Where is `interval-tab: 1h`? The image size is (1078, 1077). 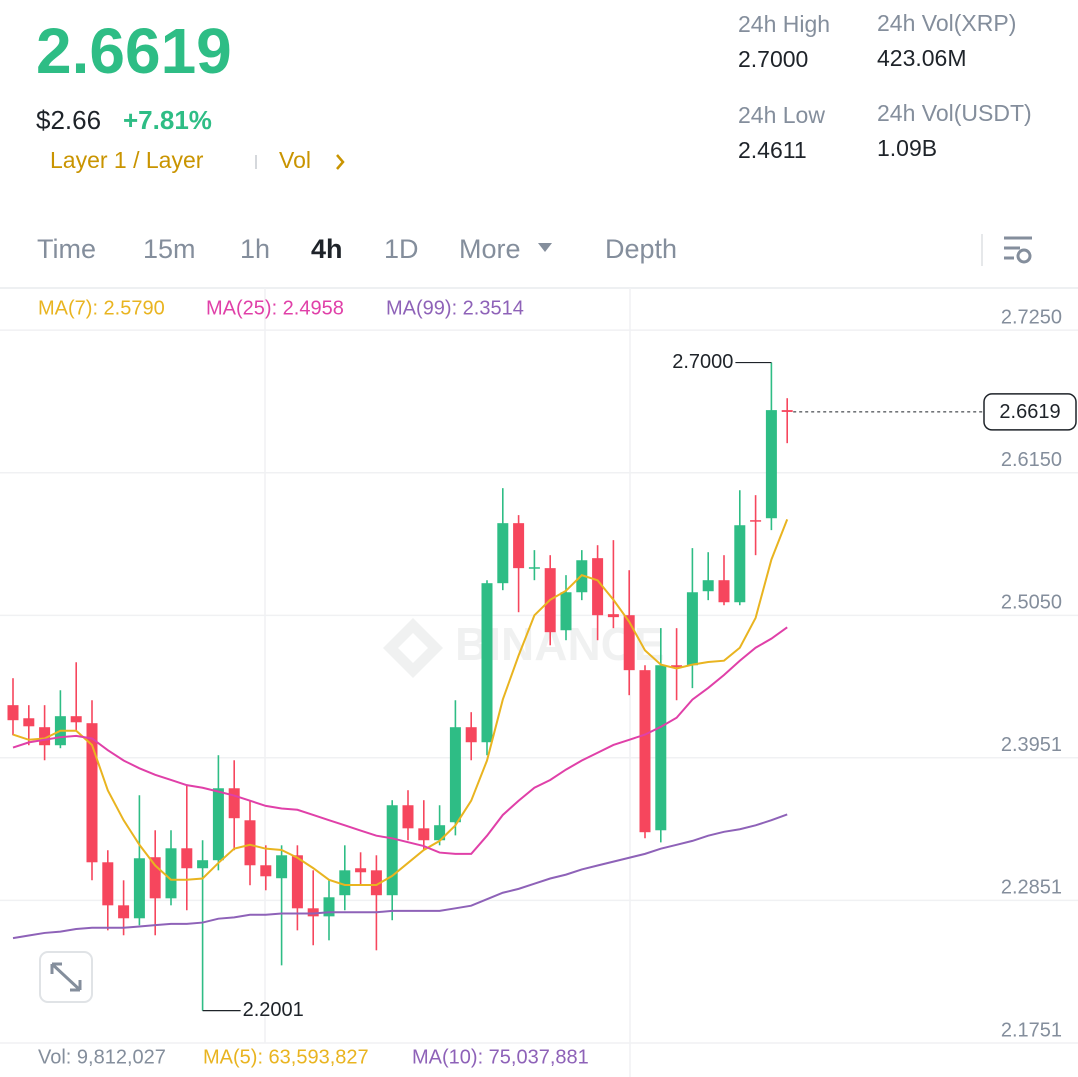 interval-tab: 1h is located at coordinates (255, 249).